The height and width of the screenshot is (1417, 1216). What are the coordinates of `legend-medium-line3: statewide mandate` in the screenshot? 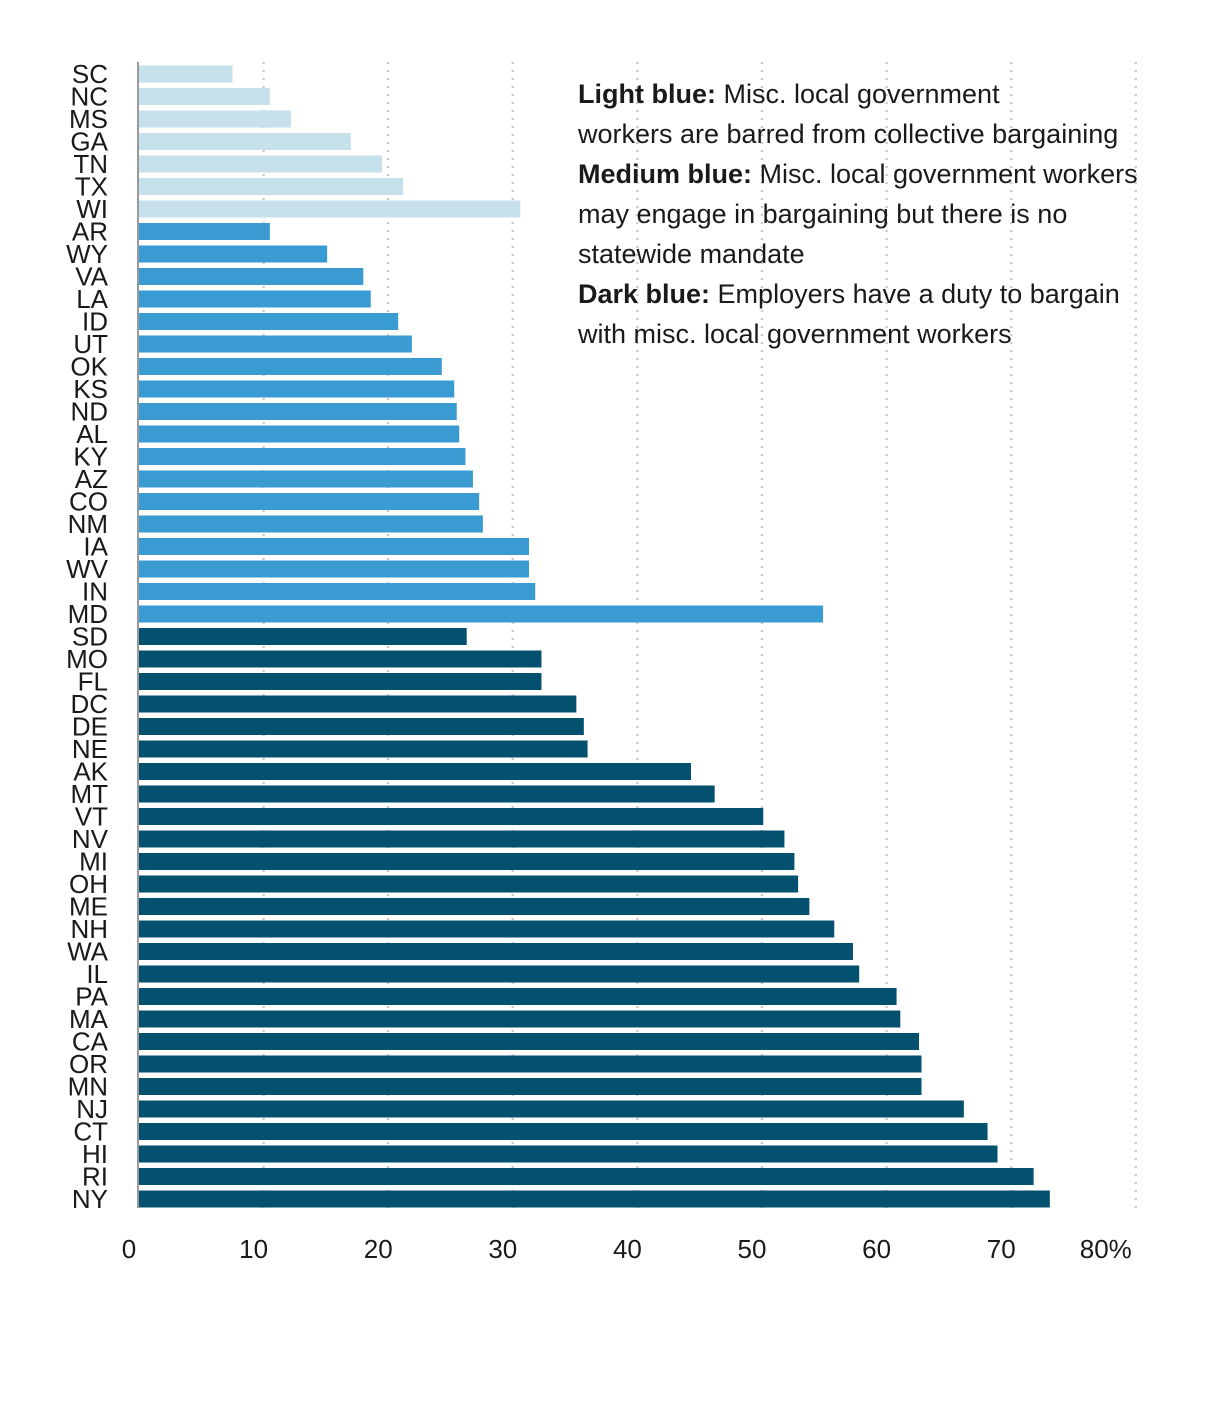 It's located at (691, 254).